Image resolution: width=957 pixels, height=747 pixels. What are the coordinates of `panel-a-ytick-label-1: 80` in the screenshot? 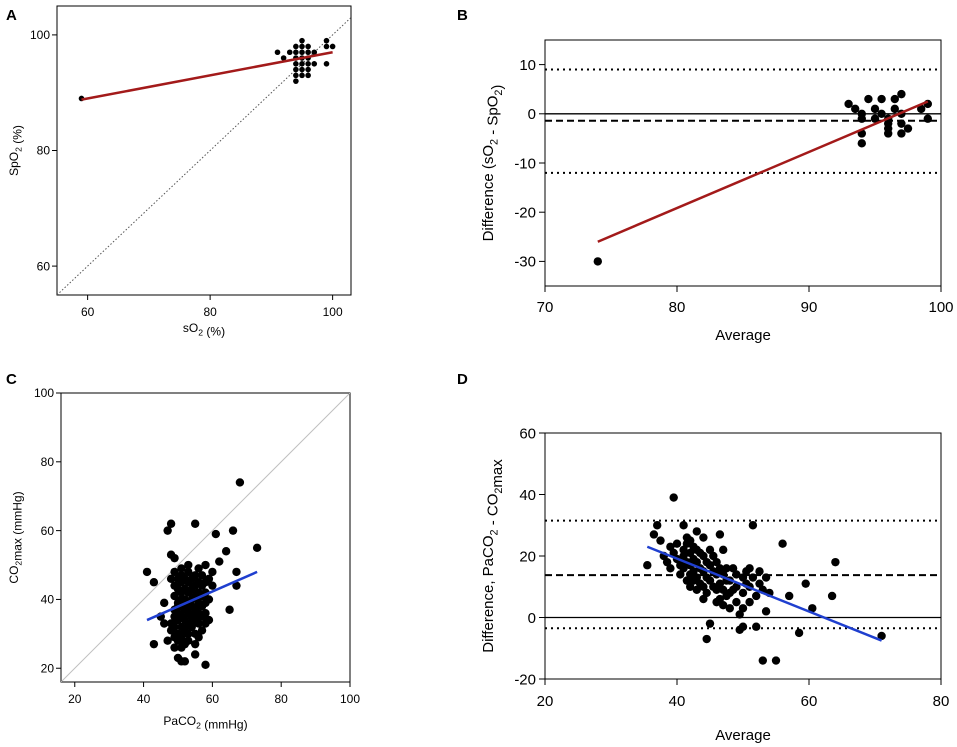 It's located at (44, 151).